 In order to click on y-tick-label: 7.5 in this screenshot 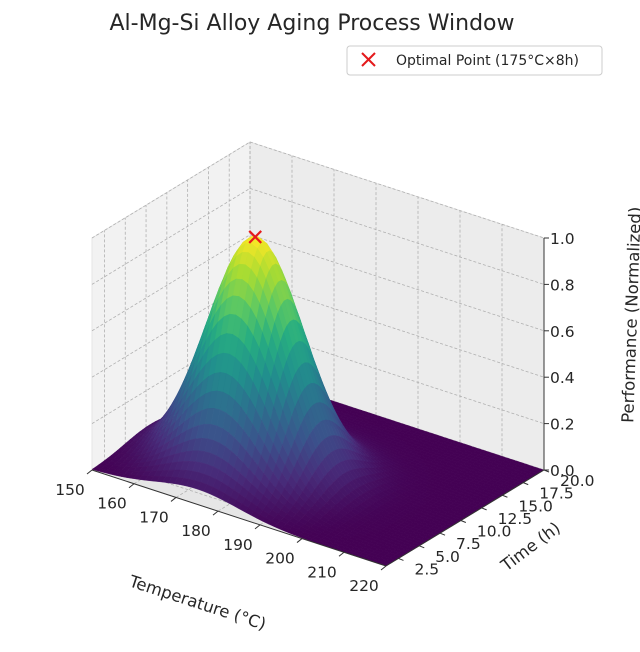, I will do `click(468, 544)`.